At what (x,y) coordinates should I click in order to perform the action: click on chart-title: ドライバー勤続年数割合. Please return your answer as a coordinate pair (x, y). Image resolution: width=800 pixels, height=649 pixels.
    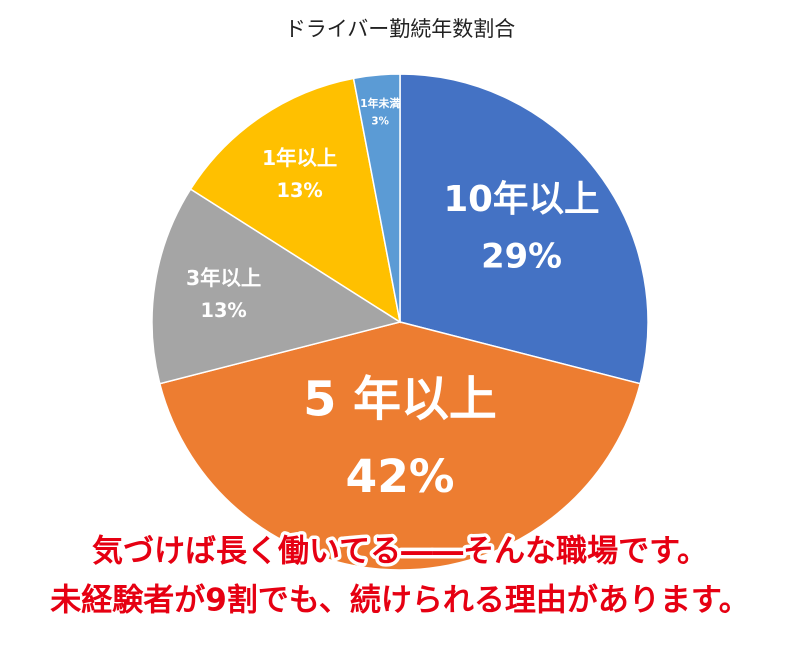
    Looking at the image, I should click on (400, 29).